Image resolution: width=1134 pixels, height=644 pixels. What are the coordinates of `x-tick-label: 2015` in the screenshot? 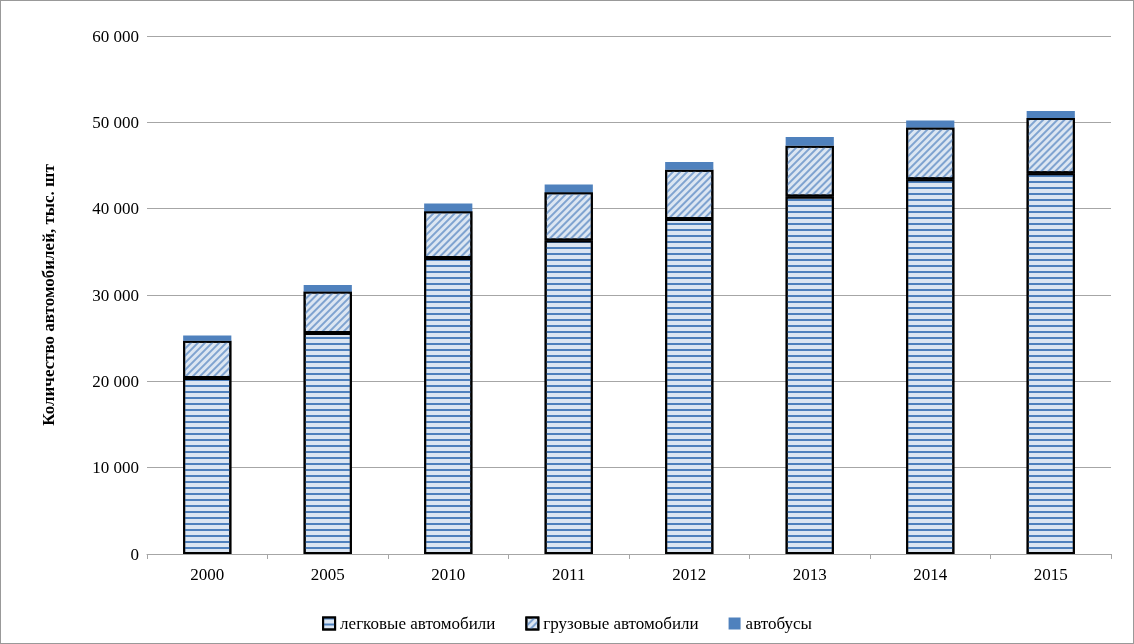 It's located at (1050, 574).